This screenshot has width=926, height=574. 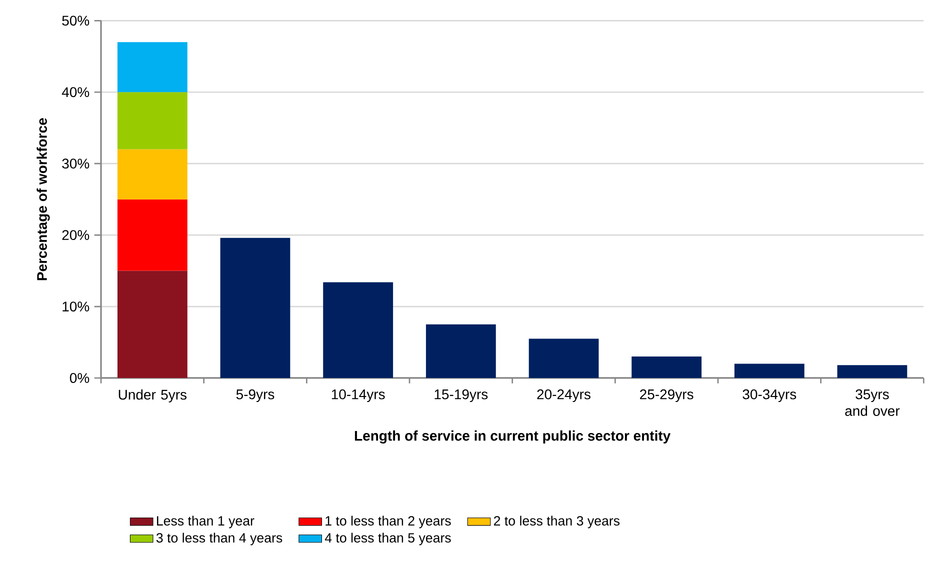 I want to click on y-tick-label: 0%, so click(x=80, y=378).